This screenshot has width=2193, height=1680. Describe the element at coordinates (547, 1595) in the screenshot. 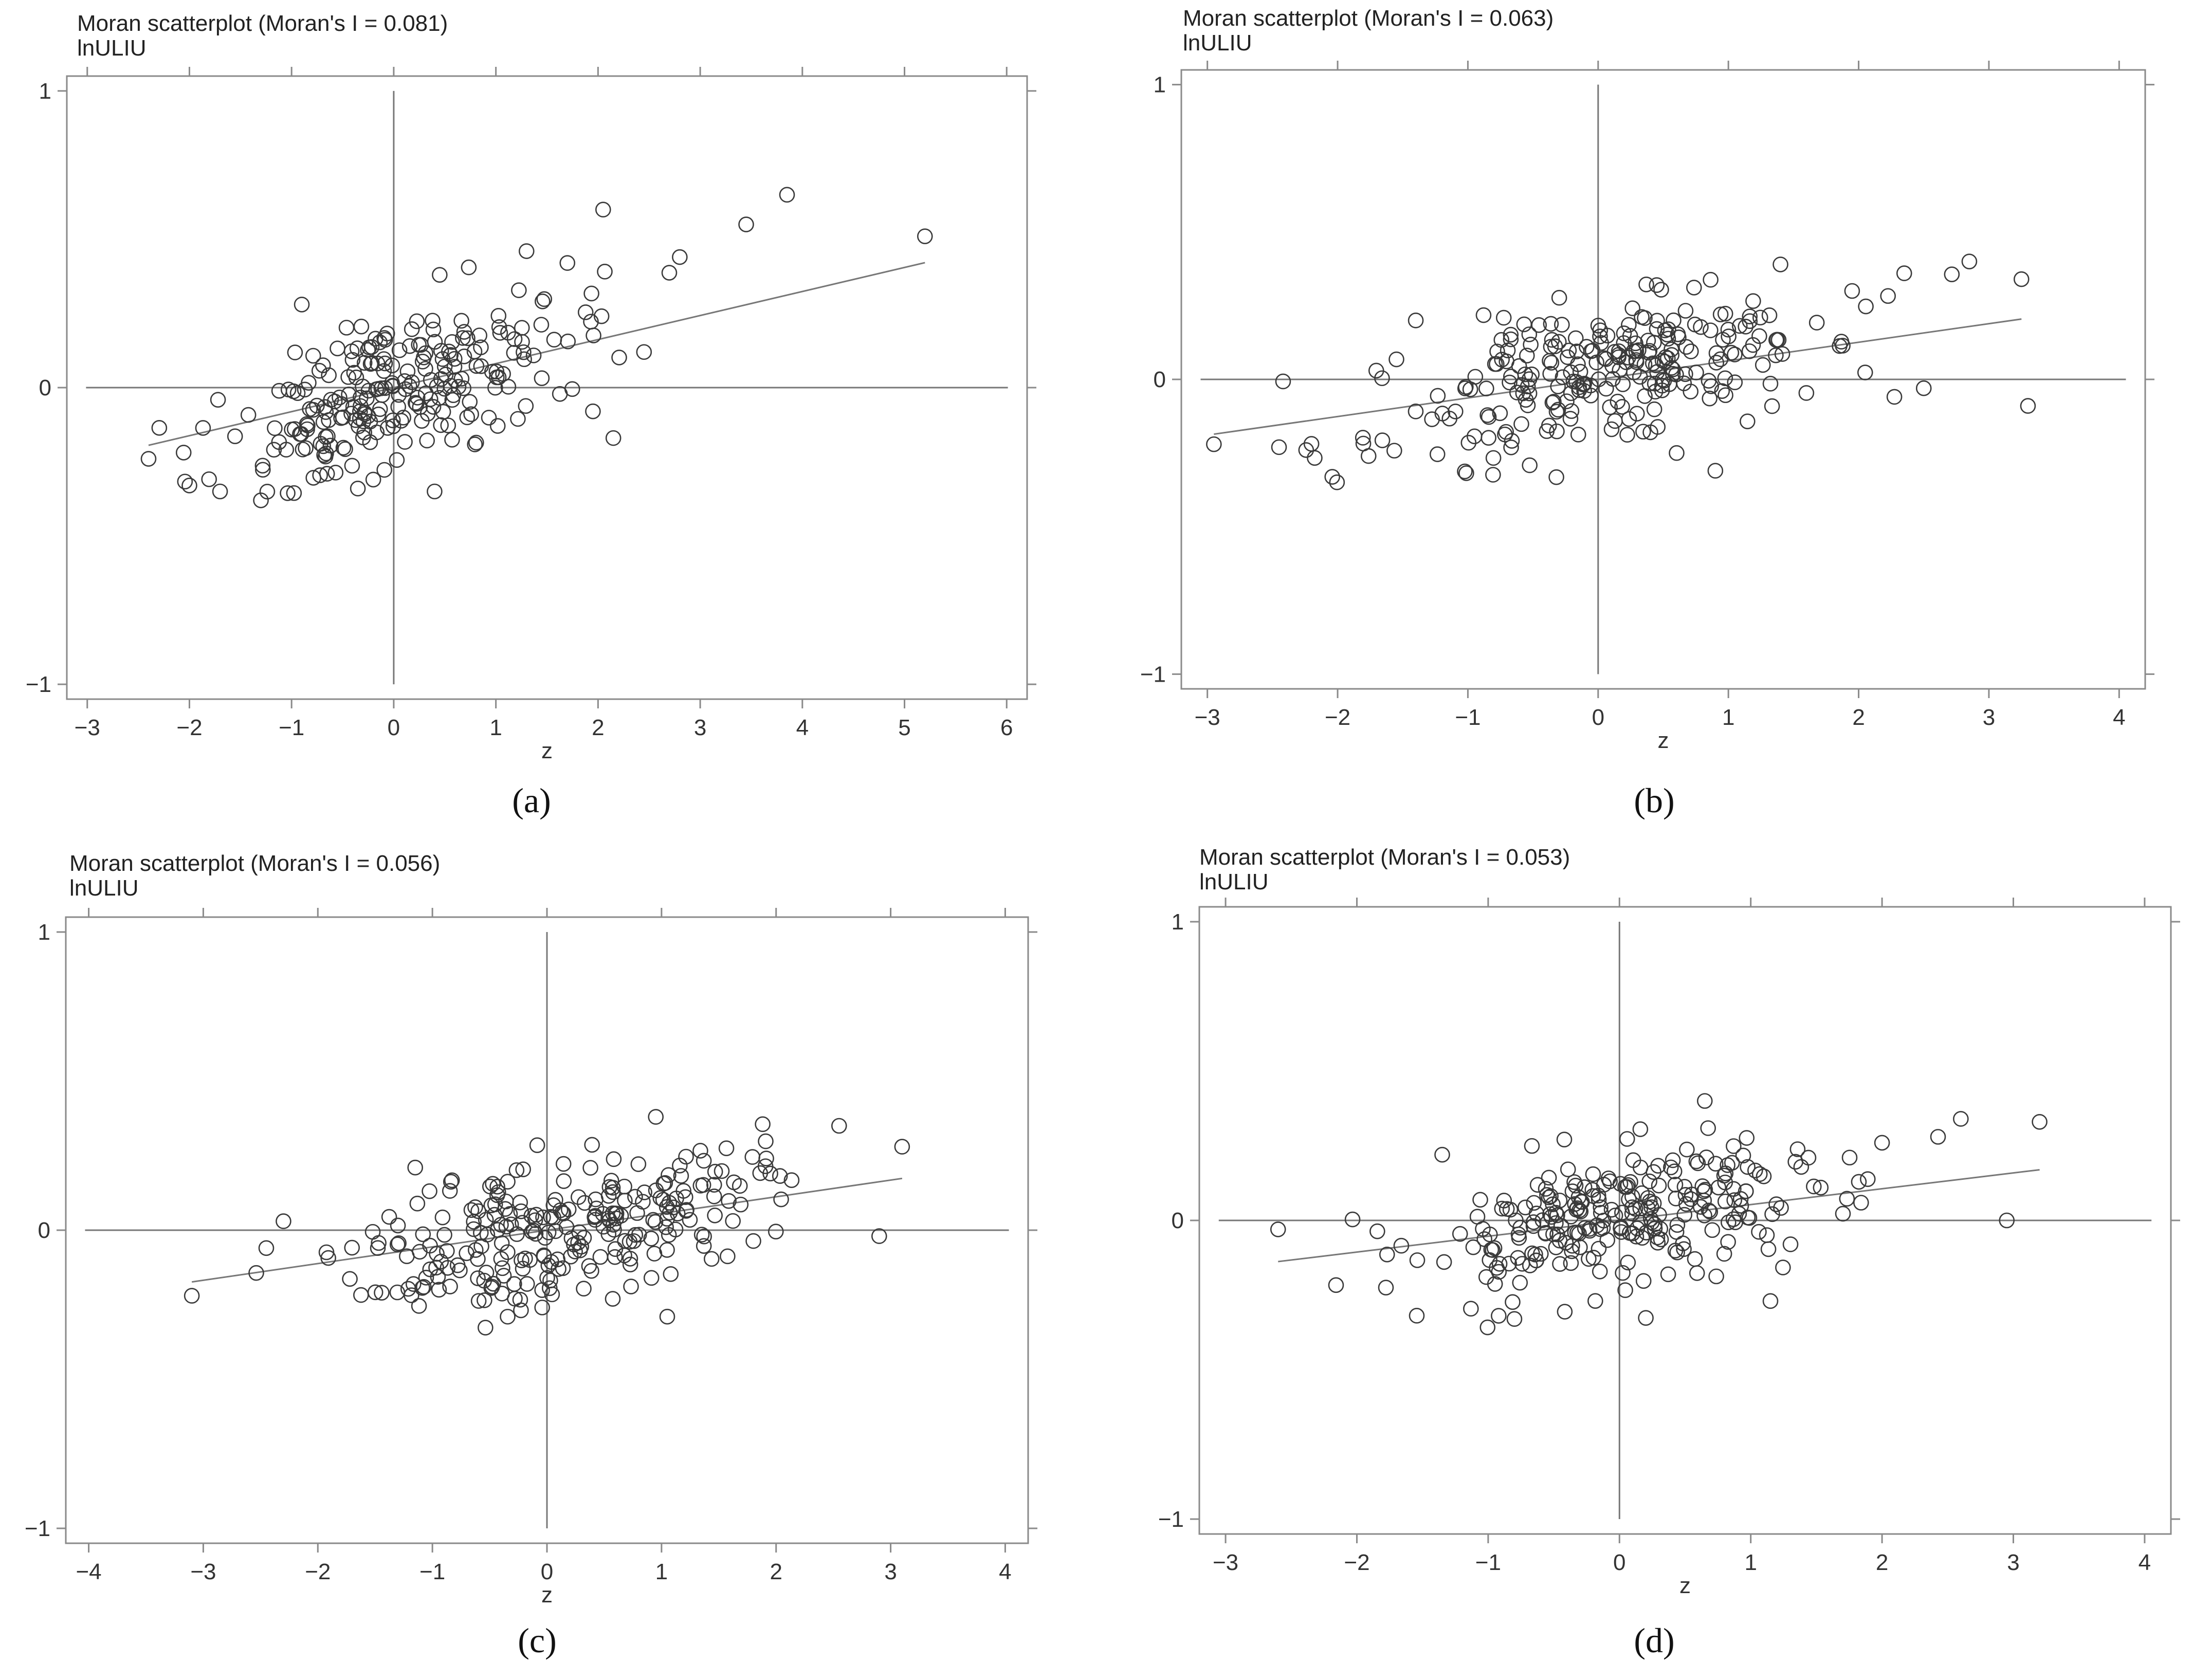

I see `x-axis-label: z` at that location.